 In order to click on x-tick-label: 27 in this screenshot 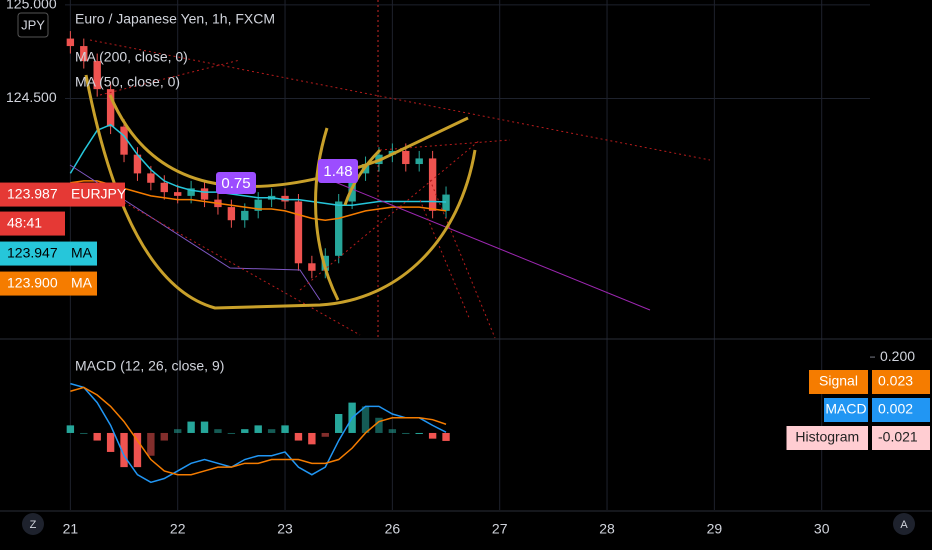, I will do `click(500, 529)`.